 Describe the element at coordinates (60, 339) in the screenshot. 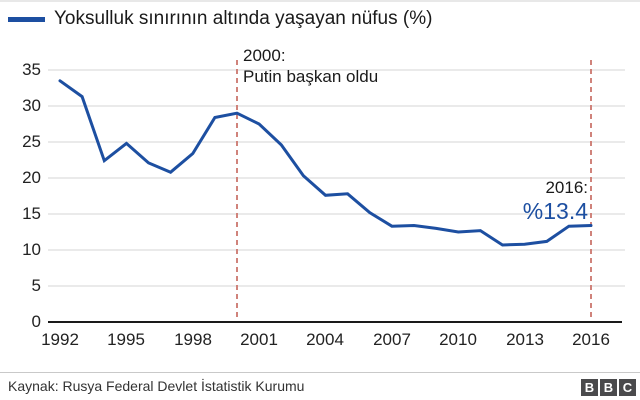

I see `x-axis-label: 1992` at that location.